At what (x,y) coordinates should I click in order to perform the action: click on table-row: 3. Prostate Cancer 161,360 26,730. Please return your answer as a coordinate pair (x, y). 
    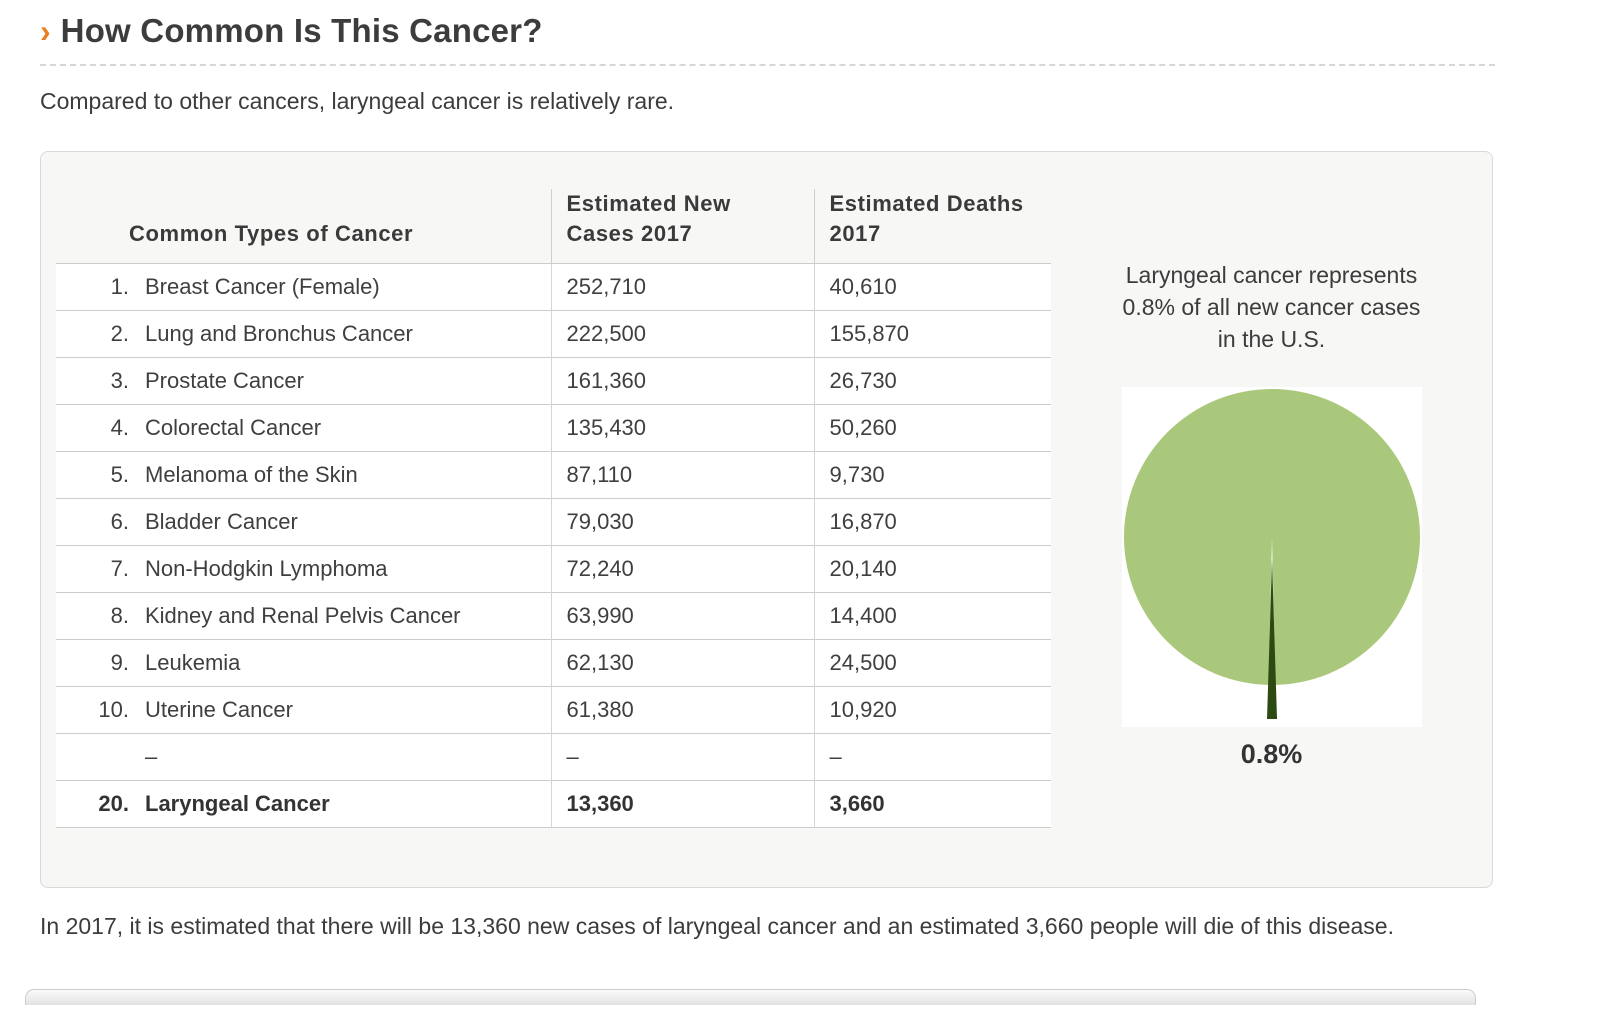
    Looking at the image, I should click on (553, 381).